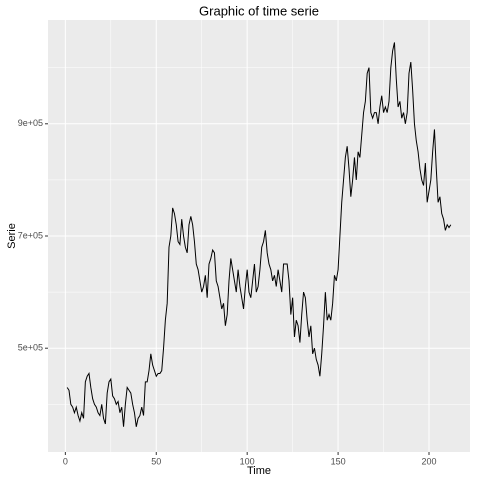 Image resolution: width=480 pixels, height=485 pixels. Describe the element at coordinates (428, 461) in the screenshot. I see `x-tick-label: 200` at that location.